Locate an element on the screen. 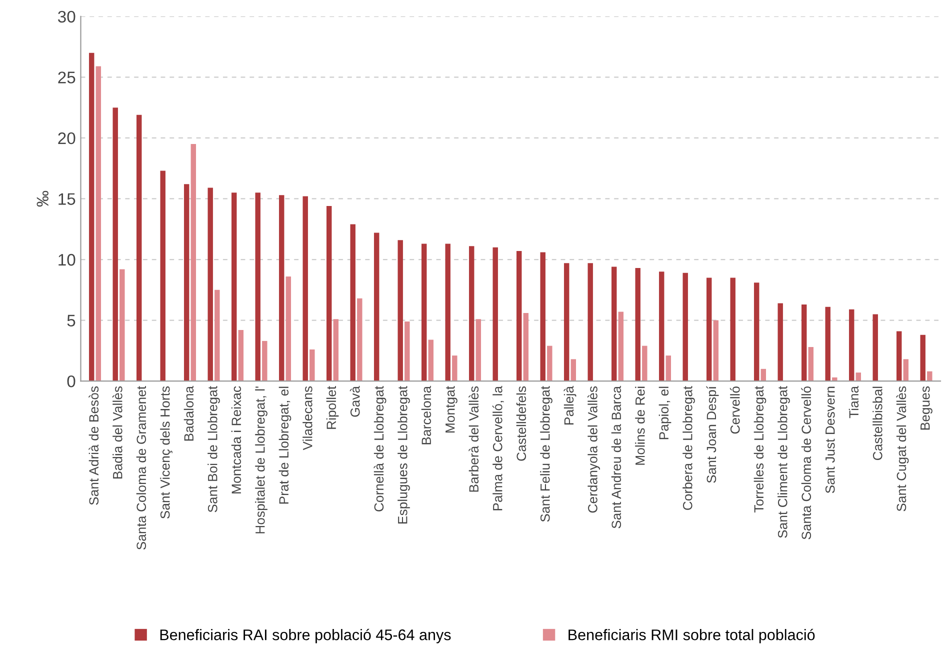  y-tick-label: 15 is located at coordinates (67, 199).